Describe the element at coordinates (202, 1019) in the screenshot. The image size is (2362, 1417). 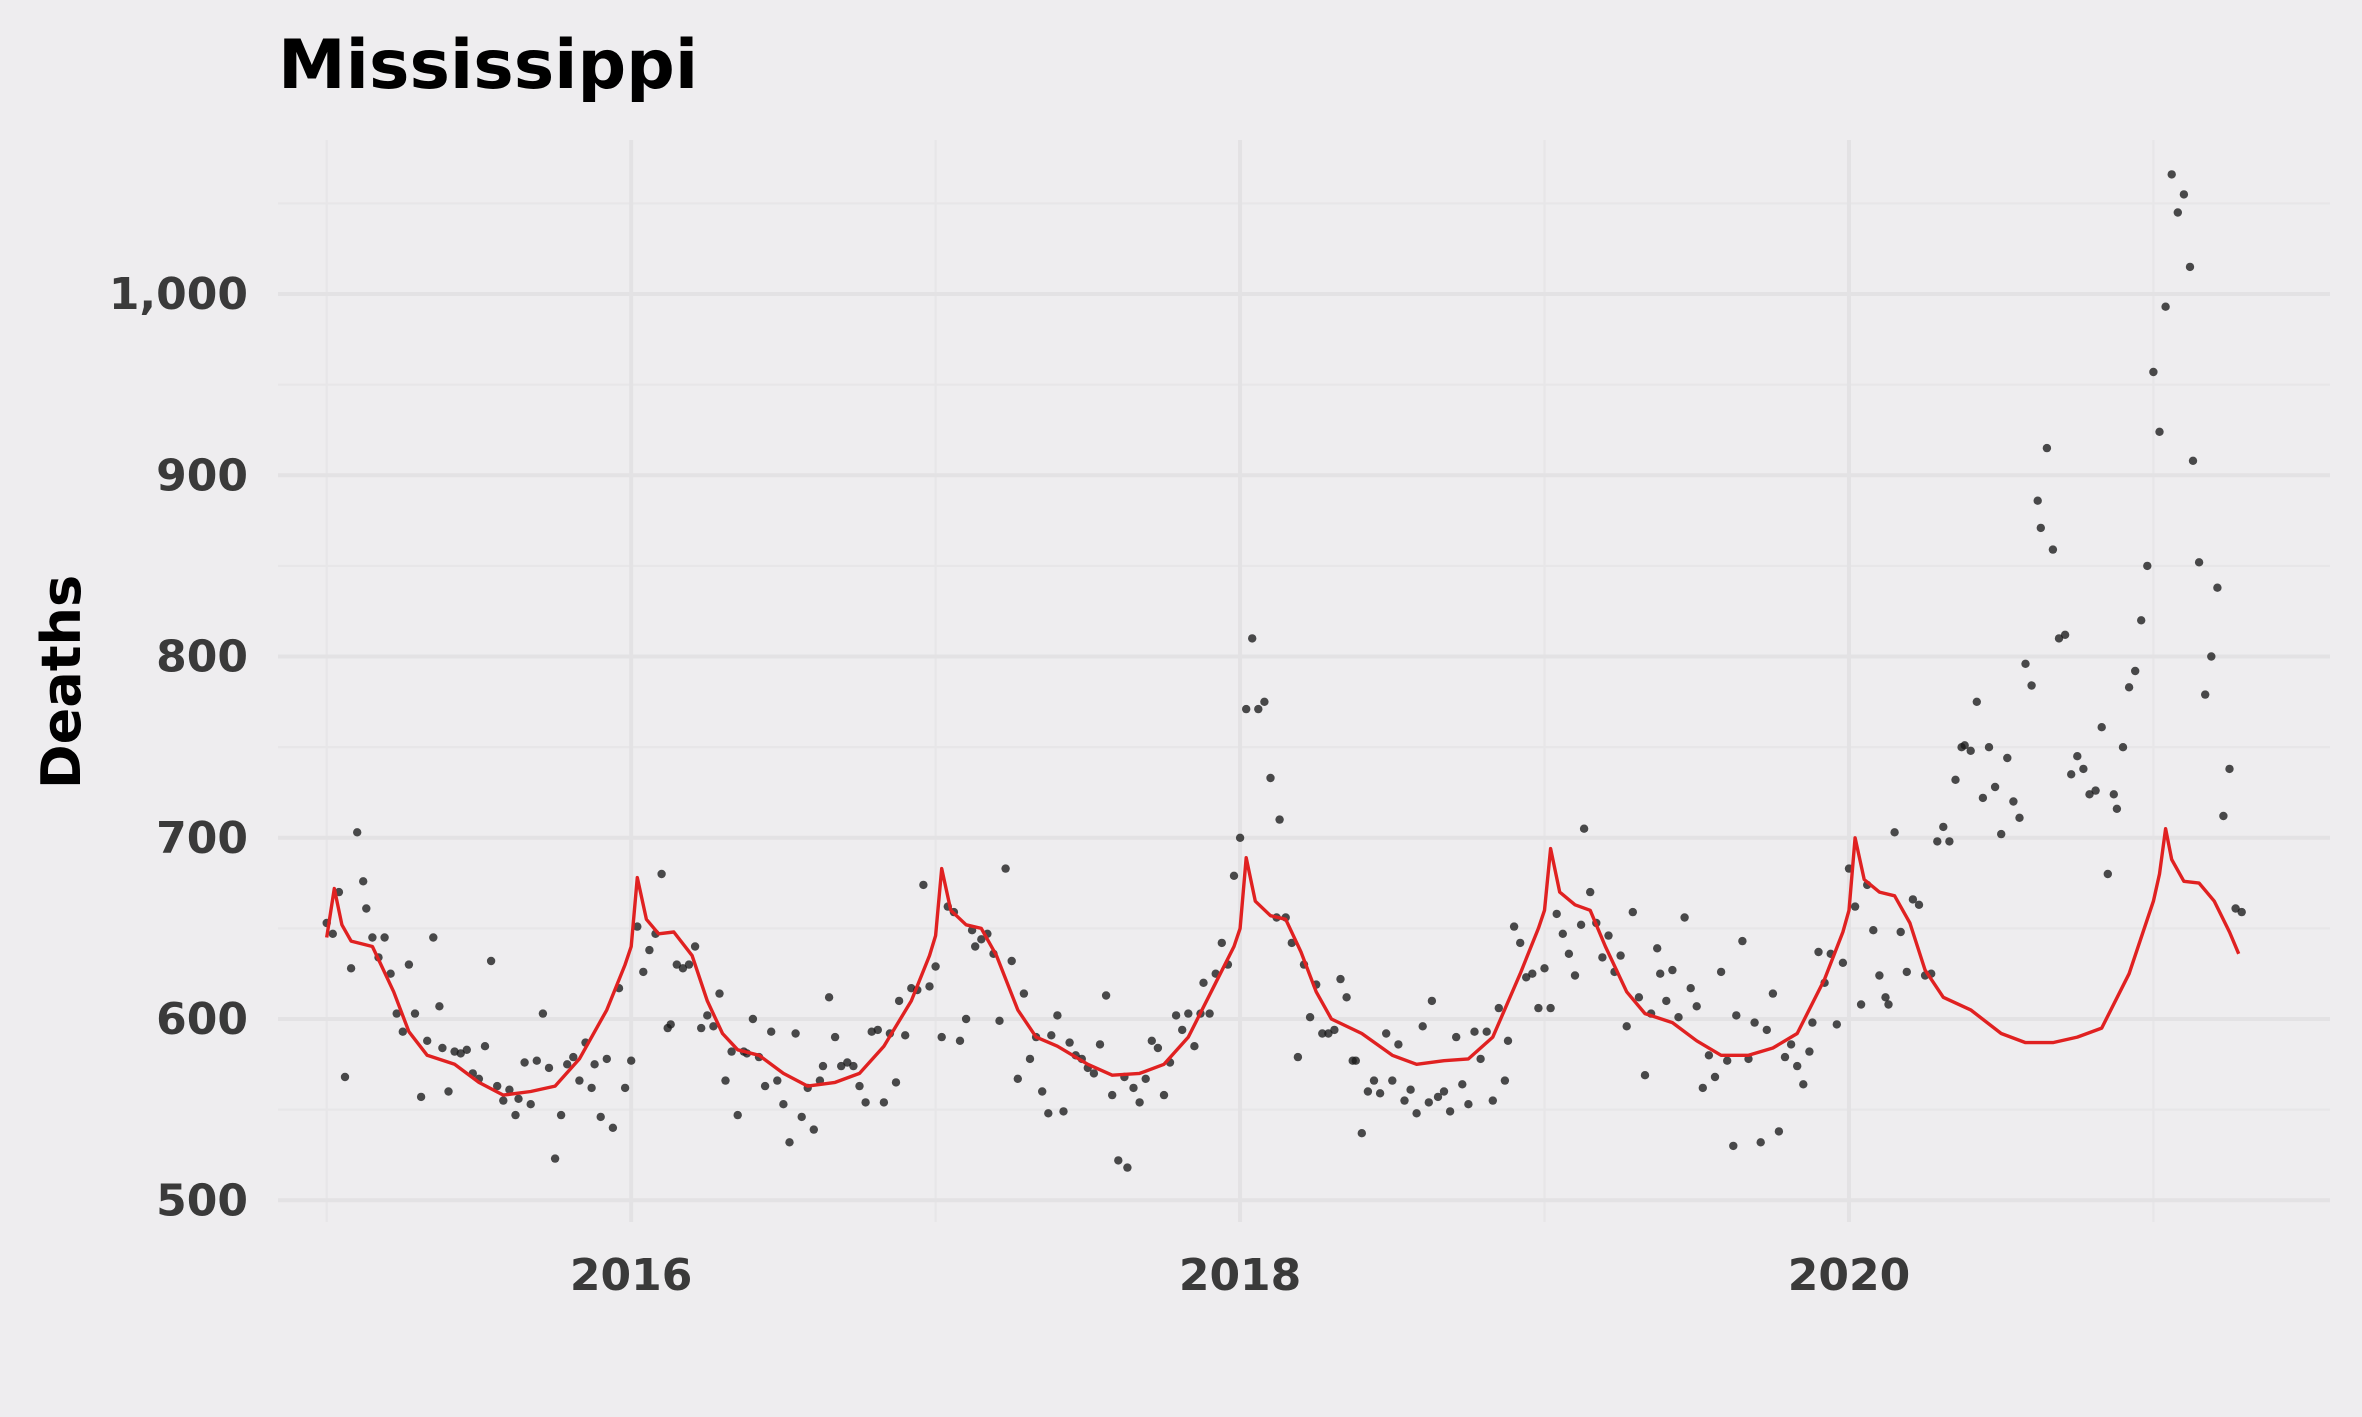
I see `y-tick-label: 600` at that location.